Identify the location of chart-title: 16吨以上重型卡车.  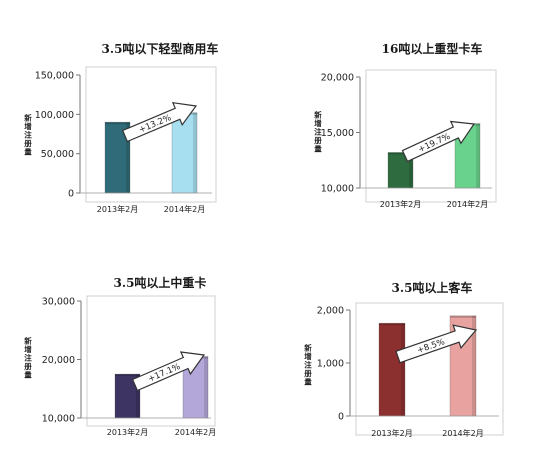
(432, 48).